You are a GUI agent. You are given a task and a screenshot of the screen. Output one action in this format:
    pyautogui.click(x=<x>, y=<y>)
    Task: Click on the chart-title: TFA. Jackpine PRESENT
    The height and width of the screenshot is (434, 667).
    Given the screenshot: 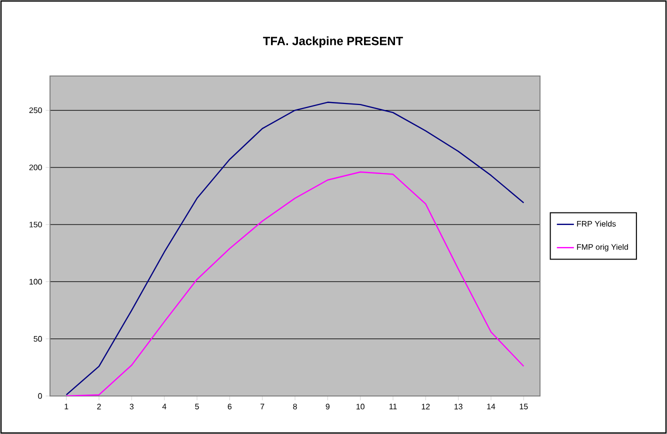 What is the action you would take?
    pyautogui.click(x=333, y=42)
    